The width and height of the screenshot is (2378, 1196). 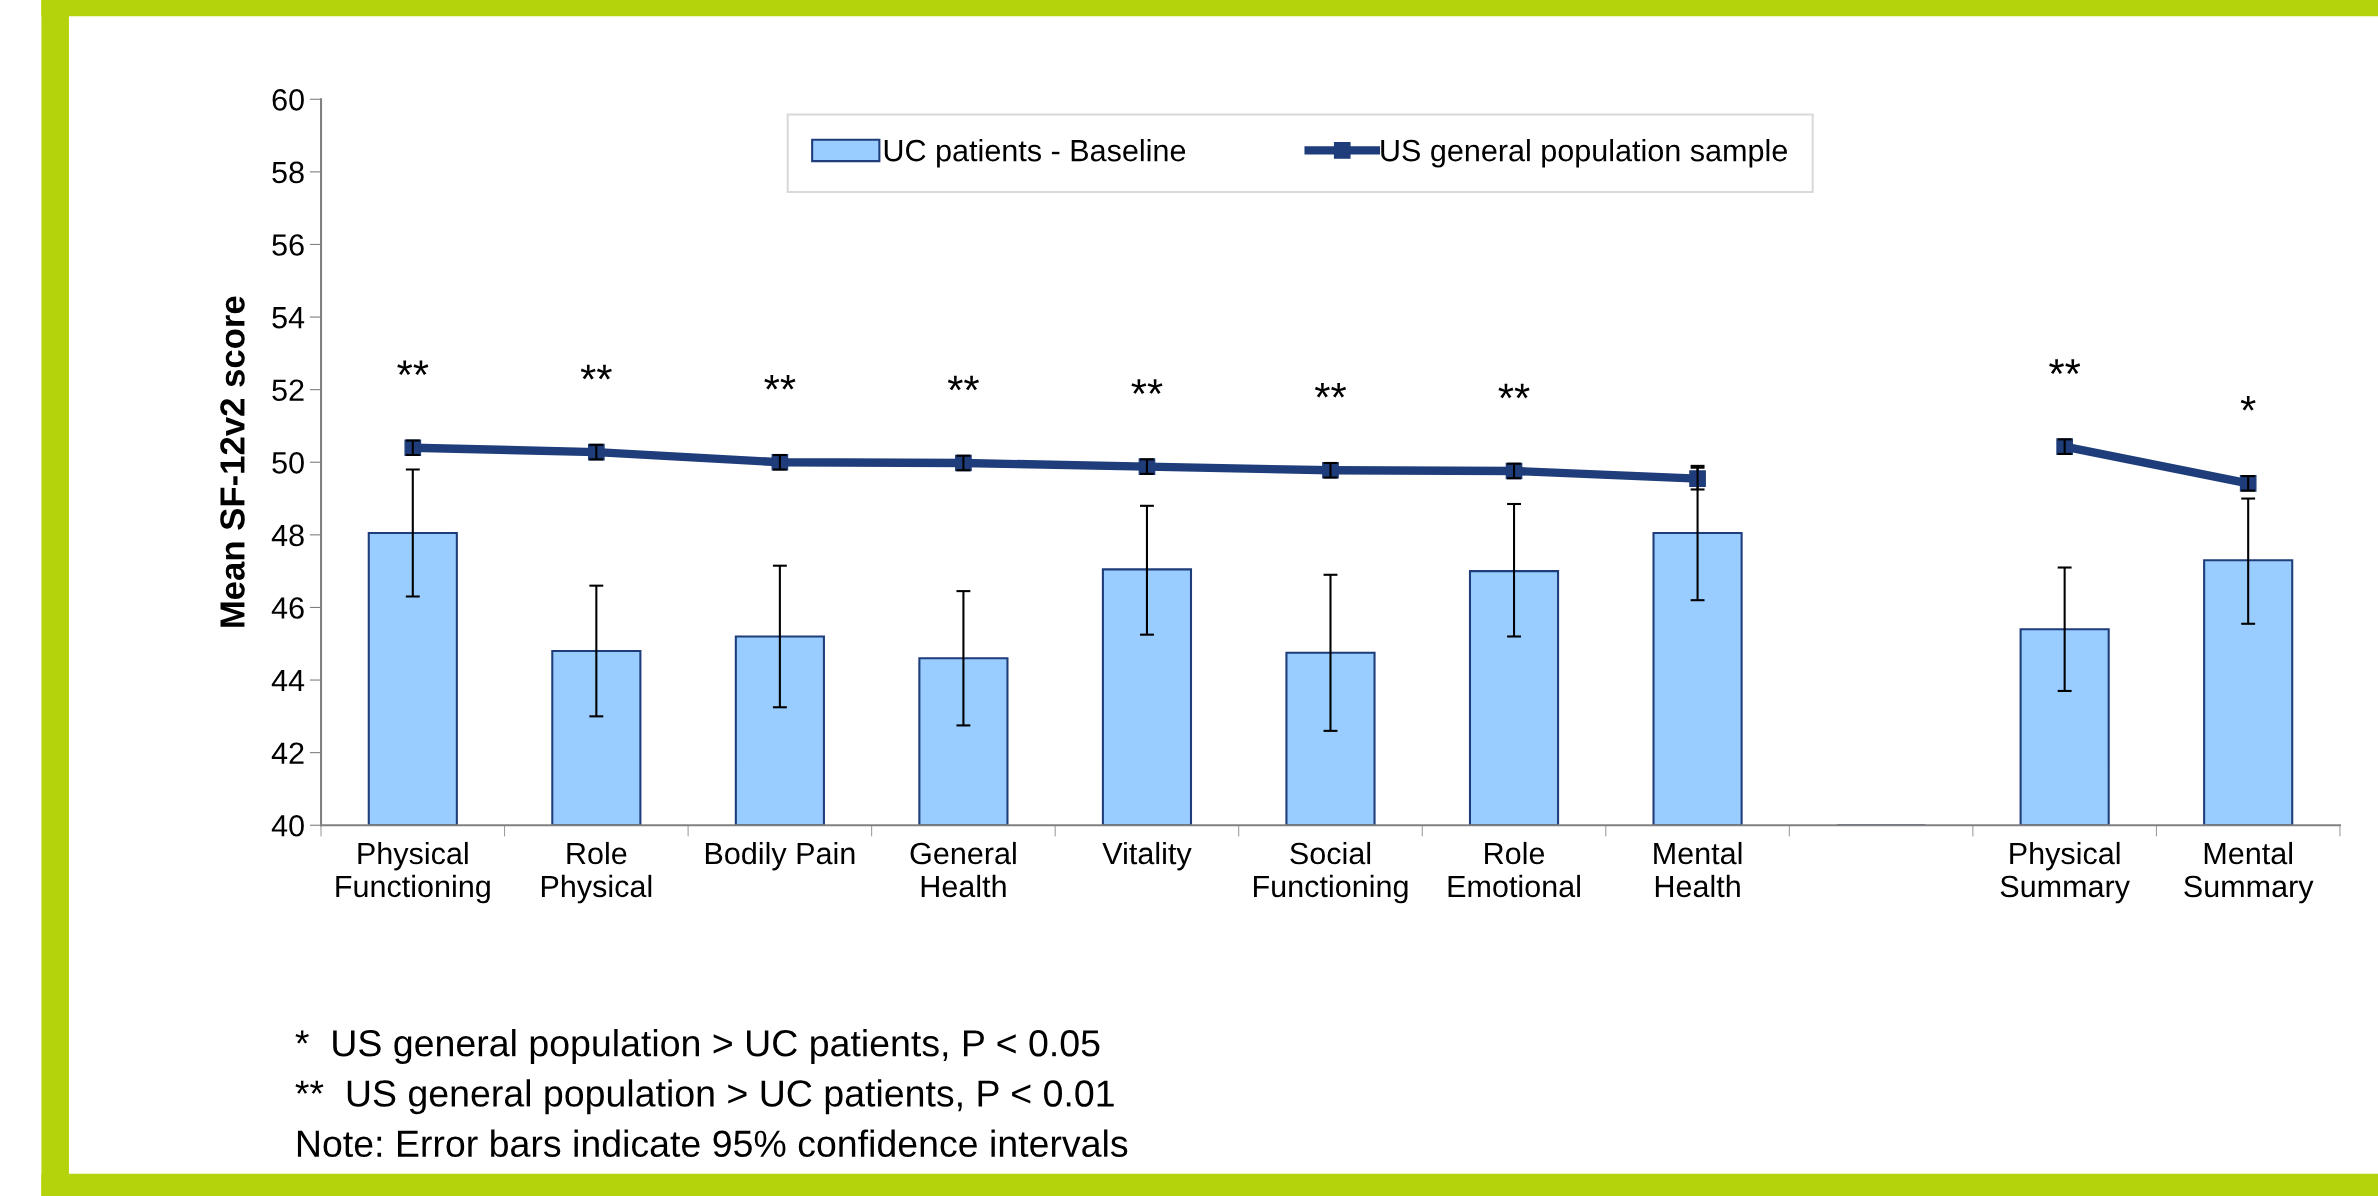 What do you see at coordinates (1147, 856) in the screenshot?
I see `x-tick-label: Vitality` at bounding box center [1147, 856].